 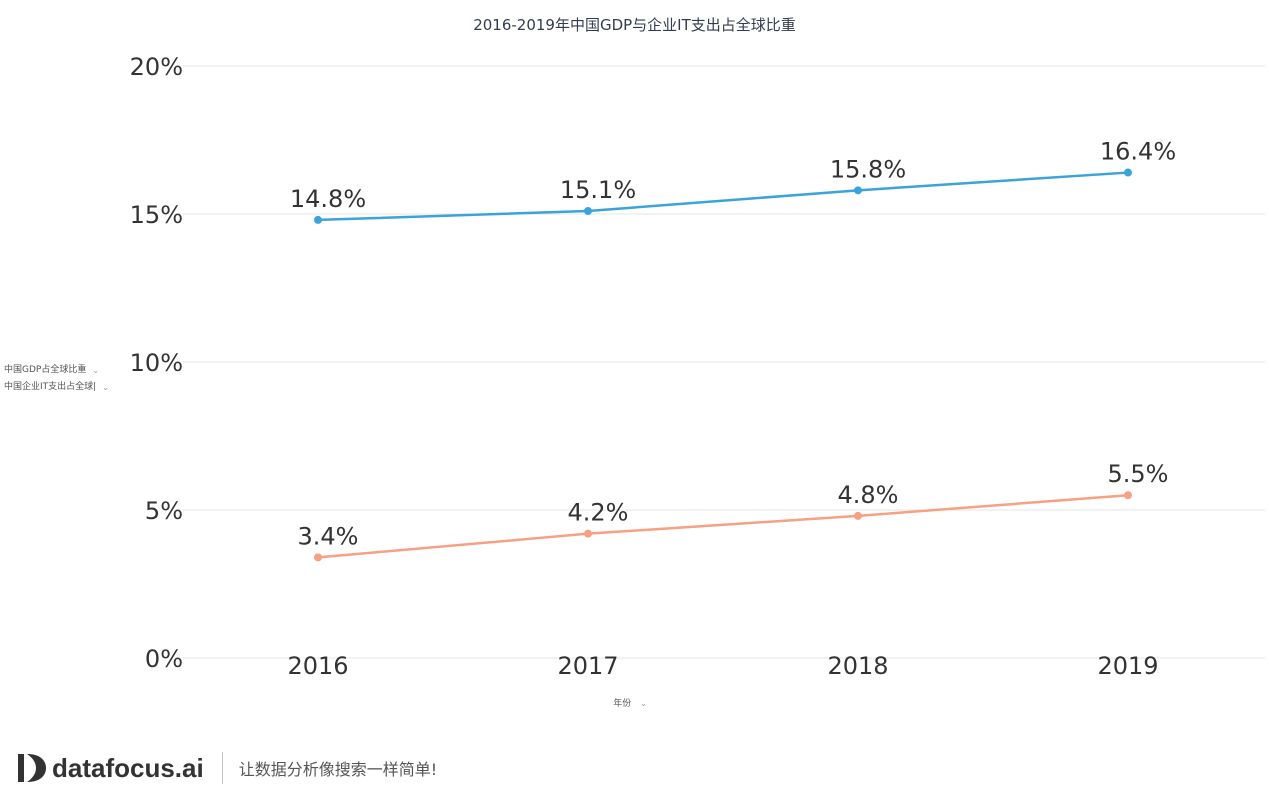 I want to click on legend-item-gdp: 中国GDP占全球比重 ⌄, so click(x=56, y=370).